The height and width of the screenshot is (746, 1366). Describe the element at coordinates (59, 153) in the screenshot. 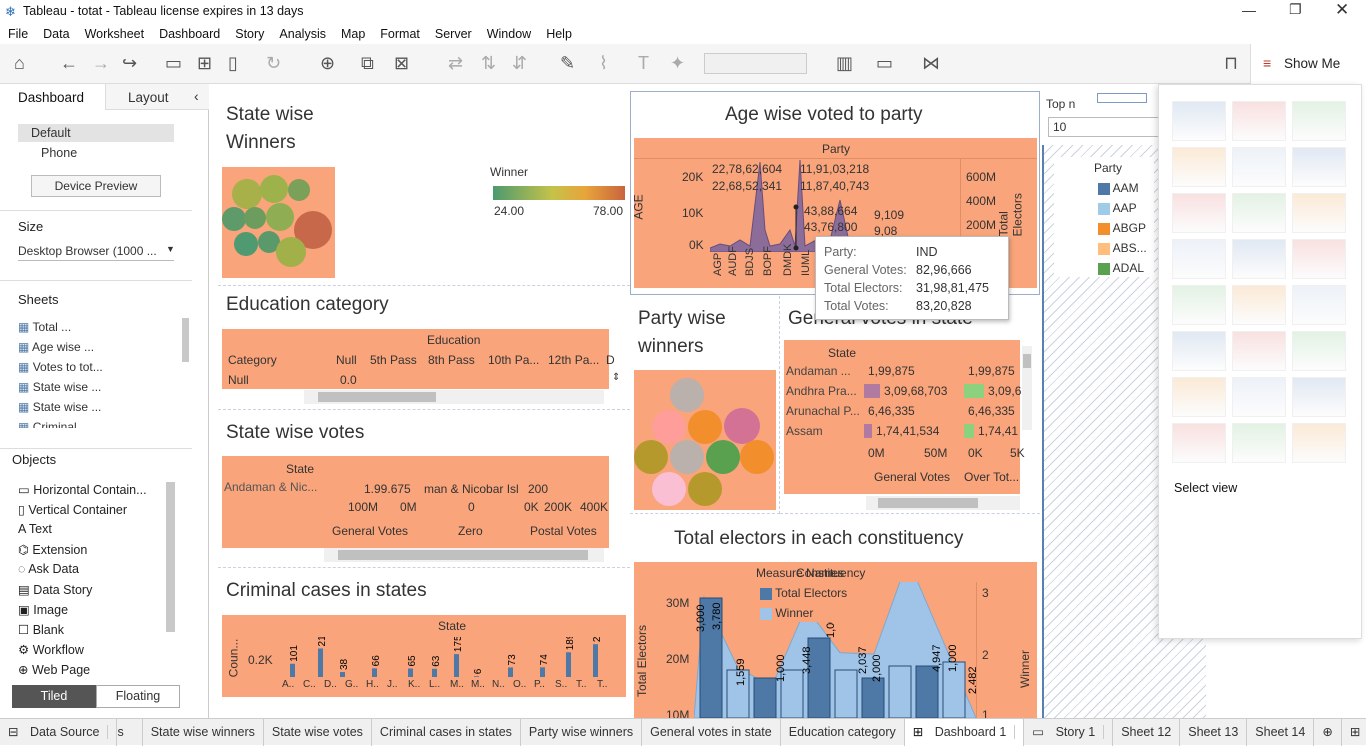

I see `device-phone: Phone` at that location.